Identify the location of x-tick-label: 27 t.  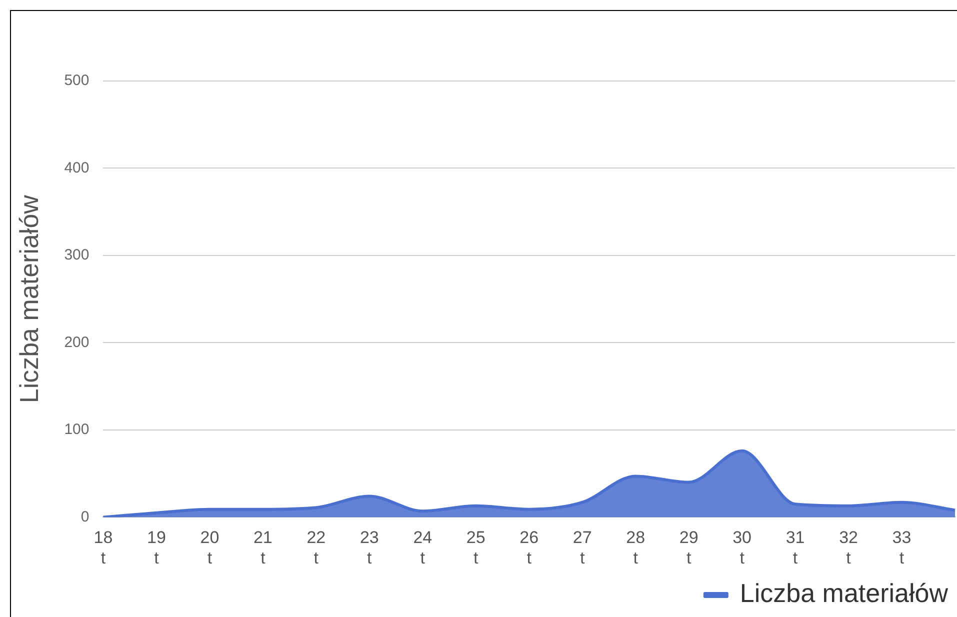
(582, 548).